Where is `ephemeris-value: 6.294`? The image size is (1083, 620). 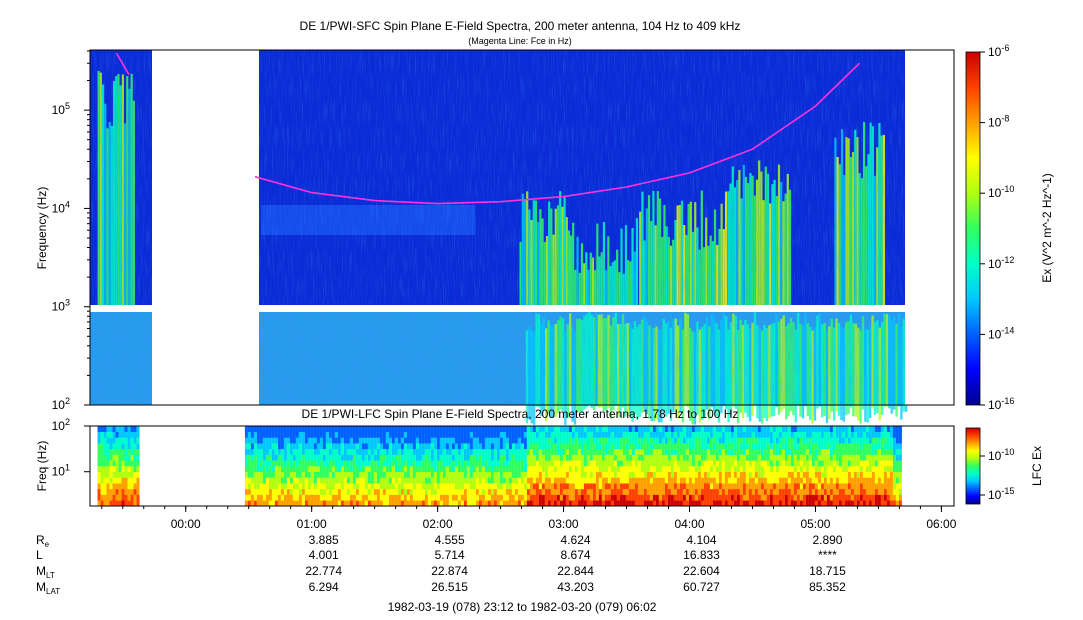 ephemeris-value: 6.294 is located at coordinates (324, 587).